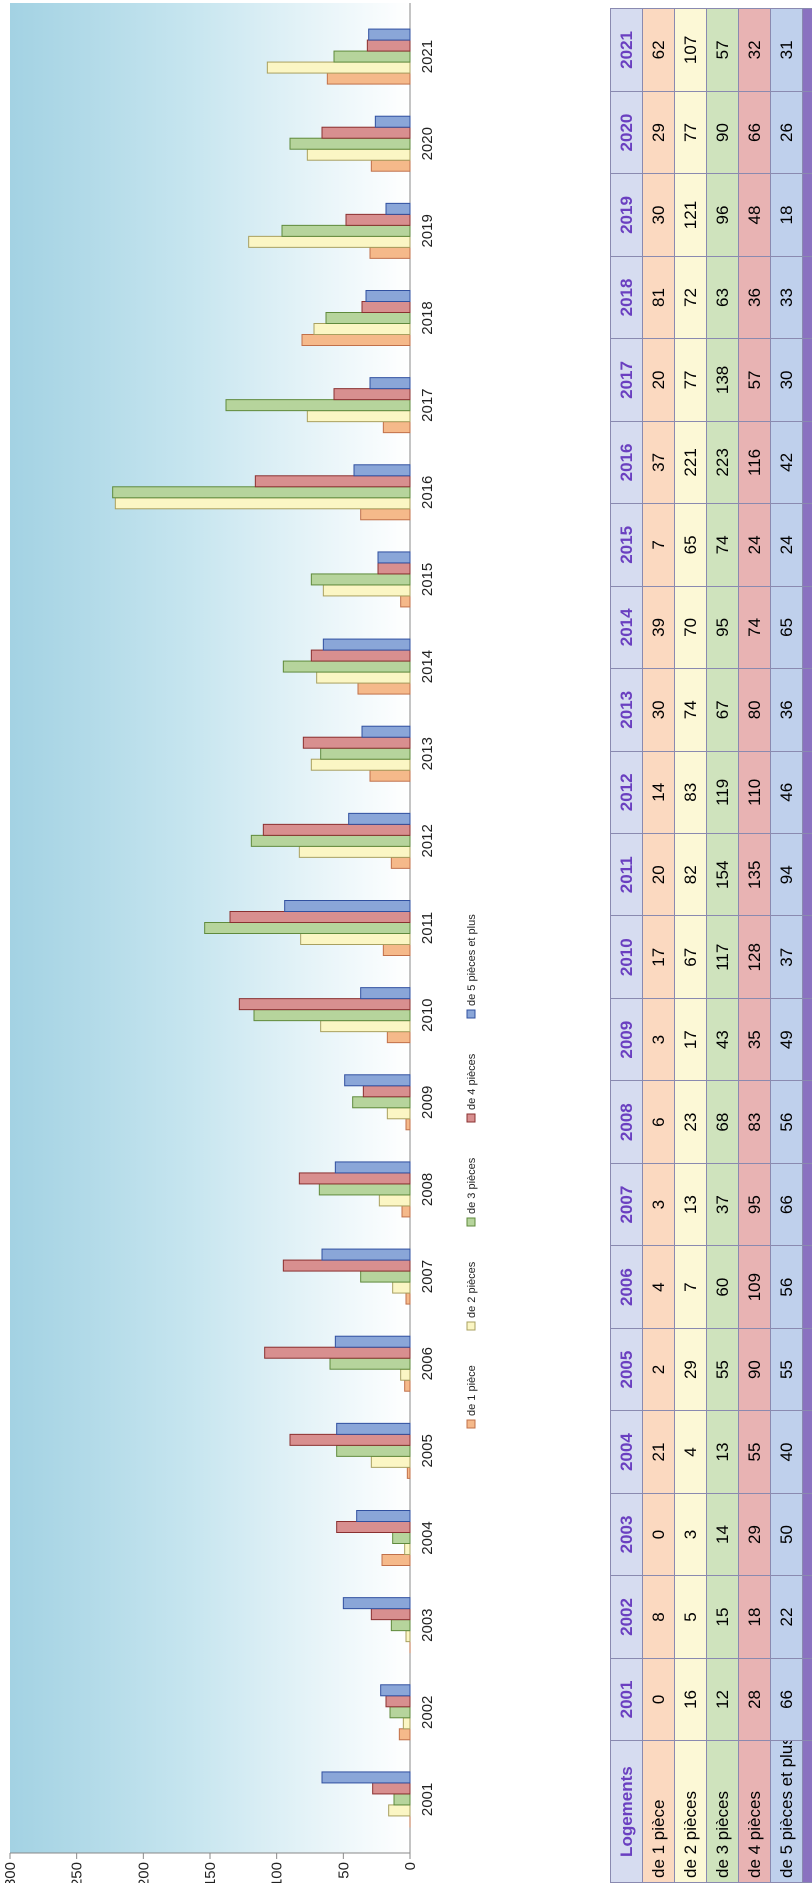 The image size is (812, 1883). Describe the element at coordinates (690, 1811) in the screenshot. I see `row-label: de 2 pièces` at that location.